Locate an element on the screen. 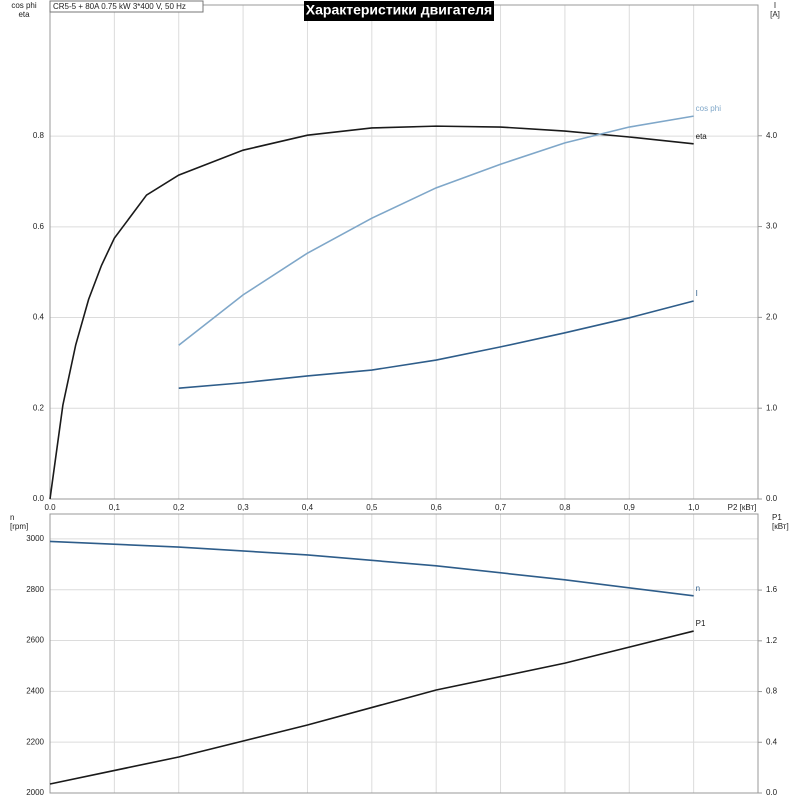 The width and height of the screenshot is (800, 800). x-tick-label: 0.0 is located at coordinates (50, 507).